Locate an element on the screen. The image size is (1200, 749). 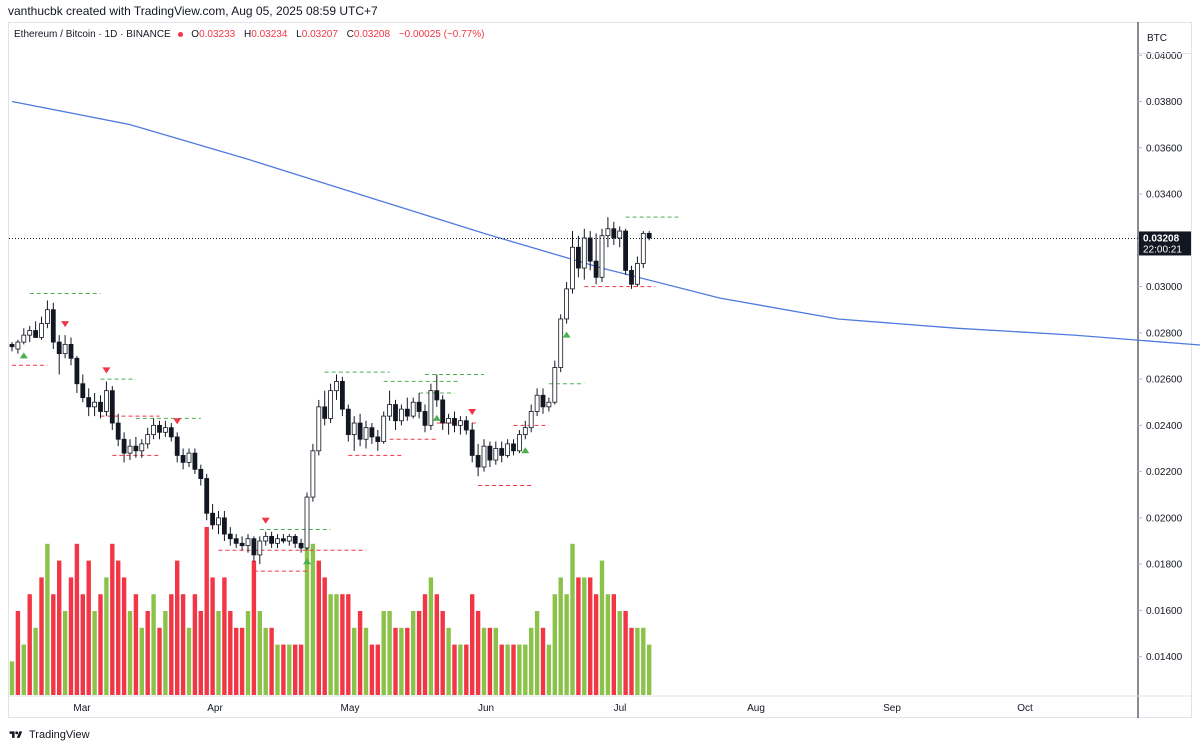
axis-currency-label: BTC is located at coordinates (1165, 39).